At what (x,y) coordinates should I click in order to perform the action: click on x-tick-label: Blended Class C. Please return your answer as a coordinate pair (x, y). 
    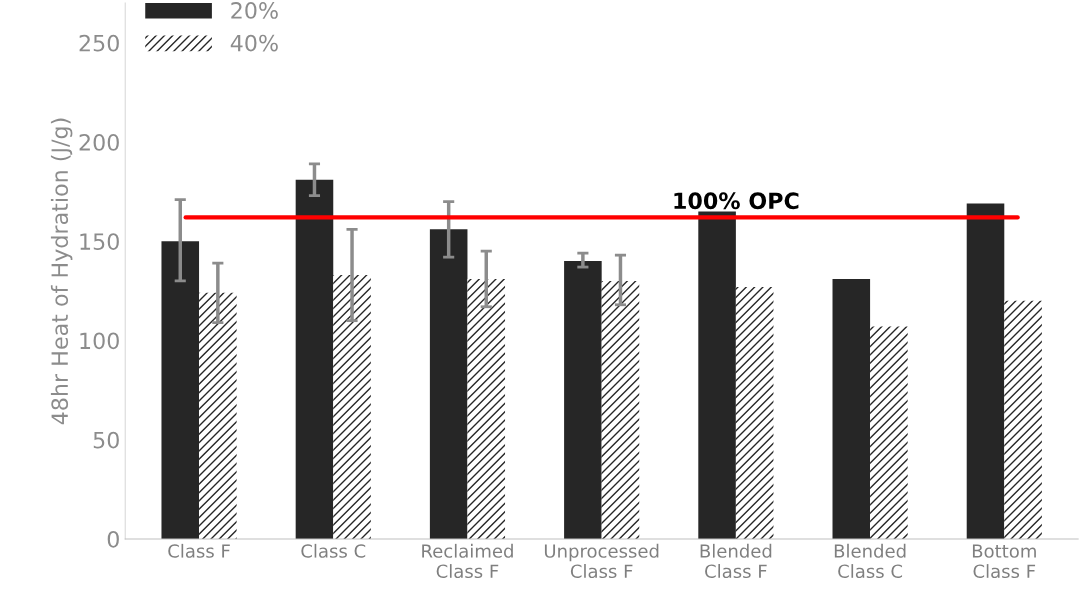
    Looking at the image, I should click on (870, 561).